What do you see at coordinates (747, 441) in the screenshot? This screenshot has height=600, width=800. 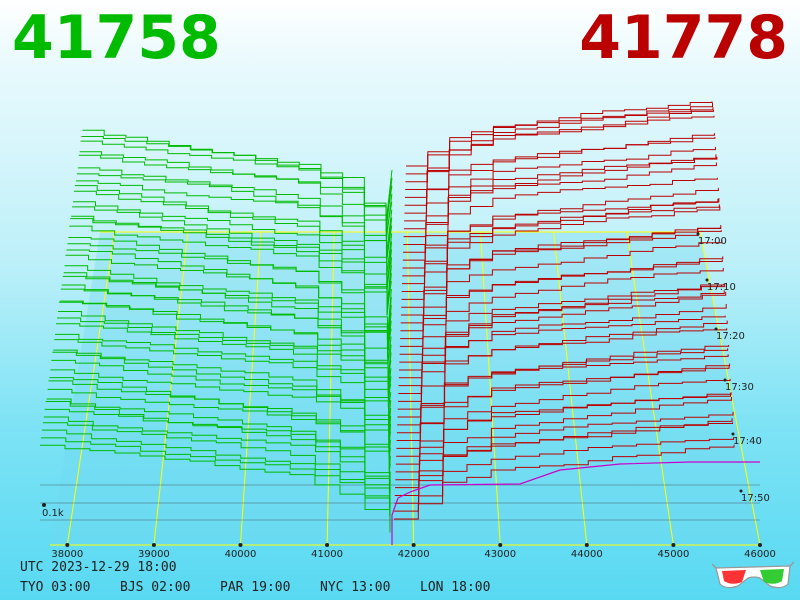 I see `time-tick-label: 17:40` at bounding box center [747, 441].